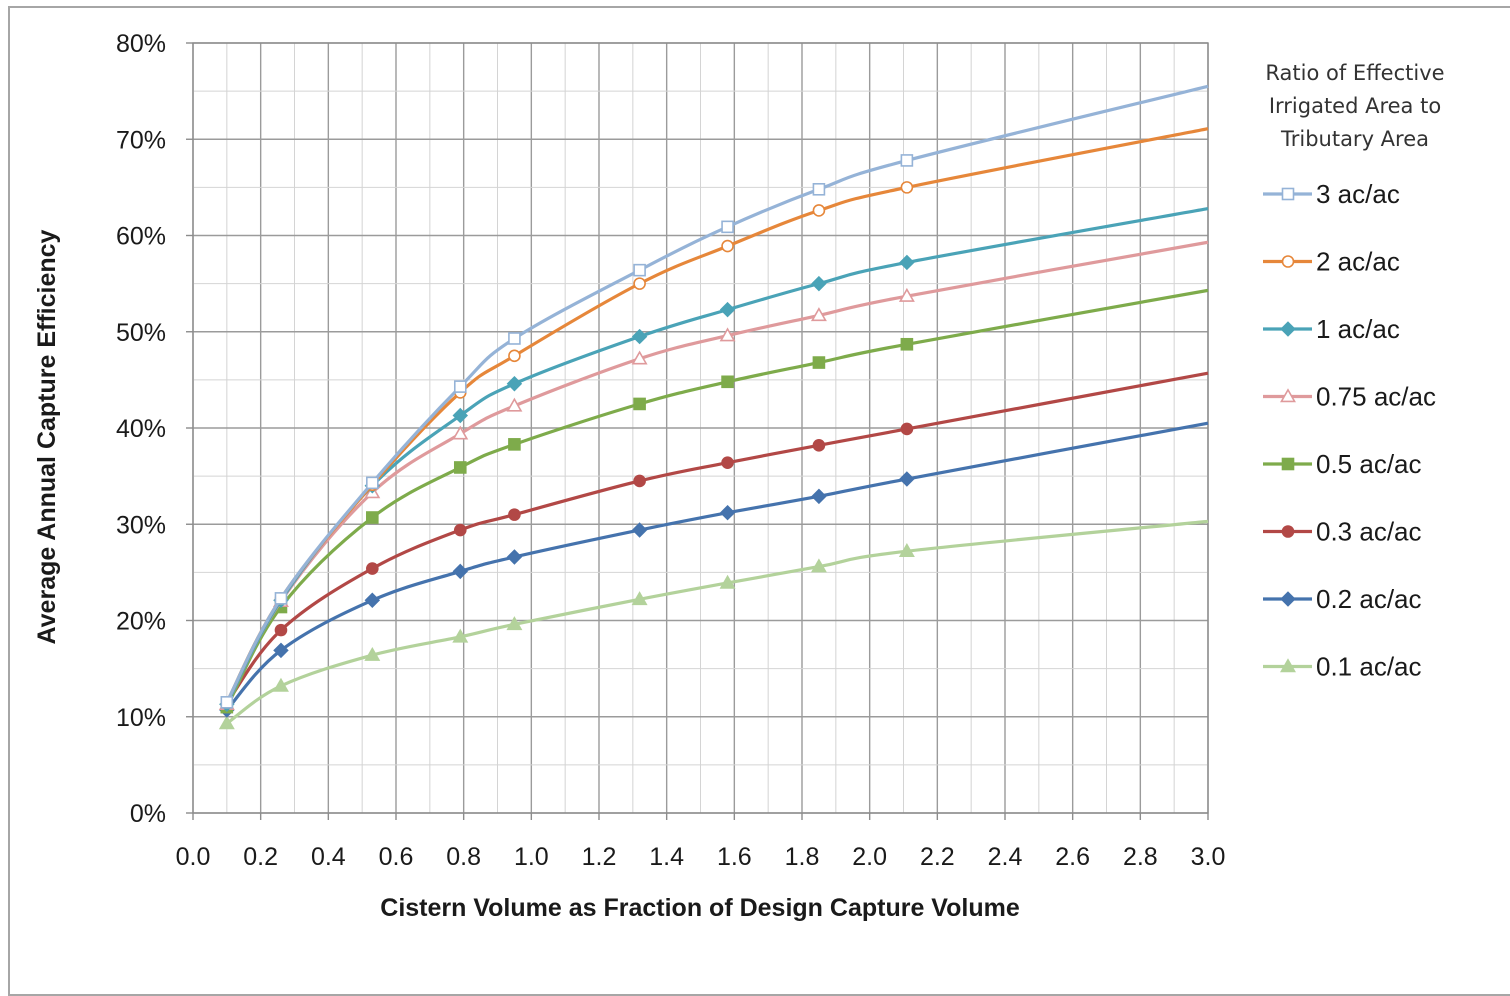 The height and width of the screenshot is (996, 1510). Describe the element at coordinates (1208, 857) in the screenshot. I see `x-tick-label: 3.0` at that location.